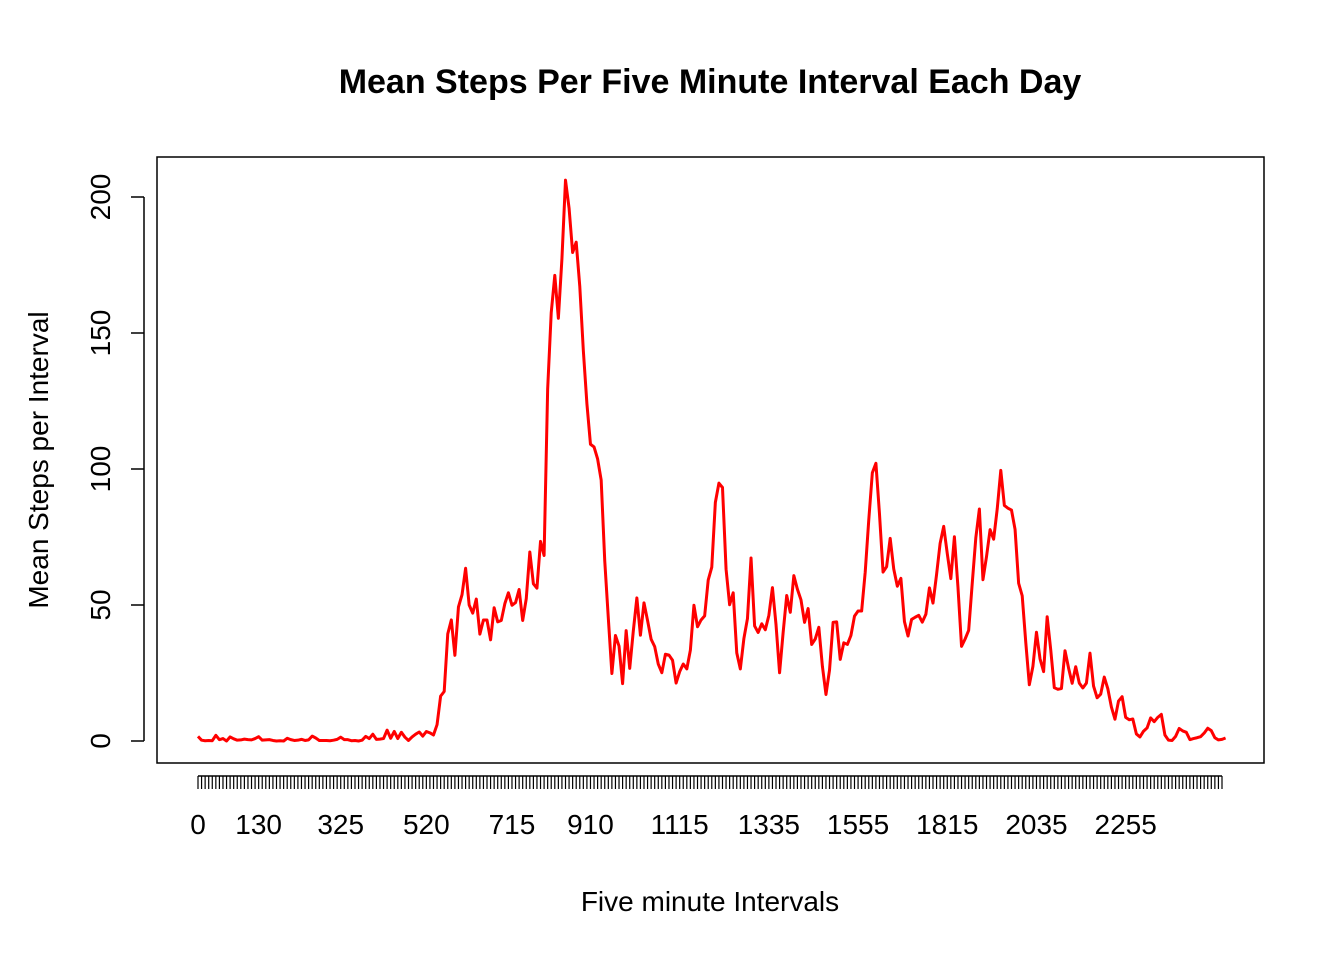 This screenshot has width=1344, height=960. Describe the element at coordinates (198, 824) in the screenshot. I see `x-tick-label: 0` at that location.